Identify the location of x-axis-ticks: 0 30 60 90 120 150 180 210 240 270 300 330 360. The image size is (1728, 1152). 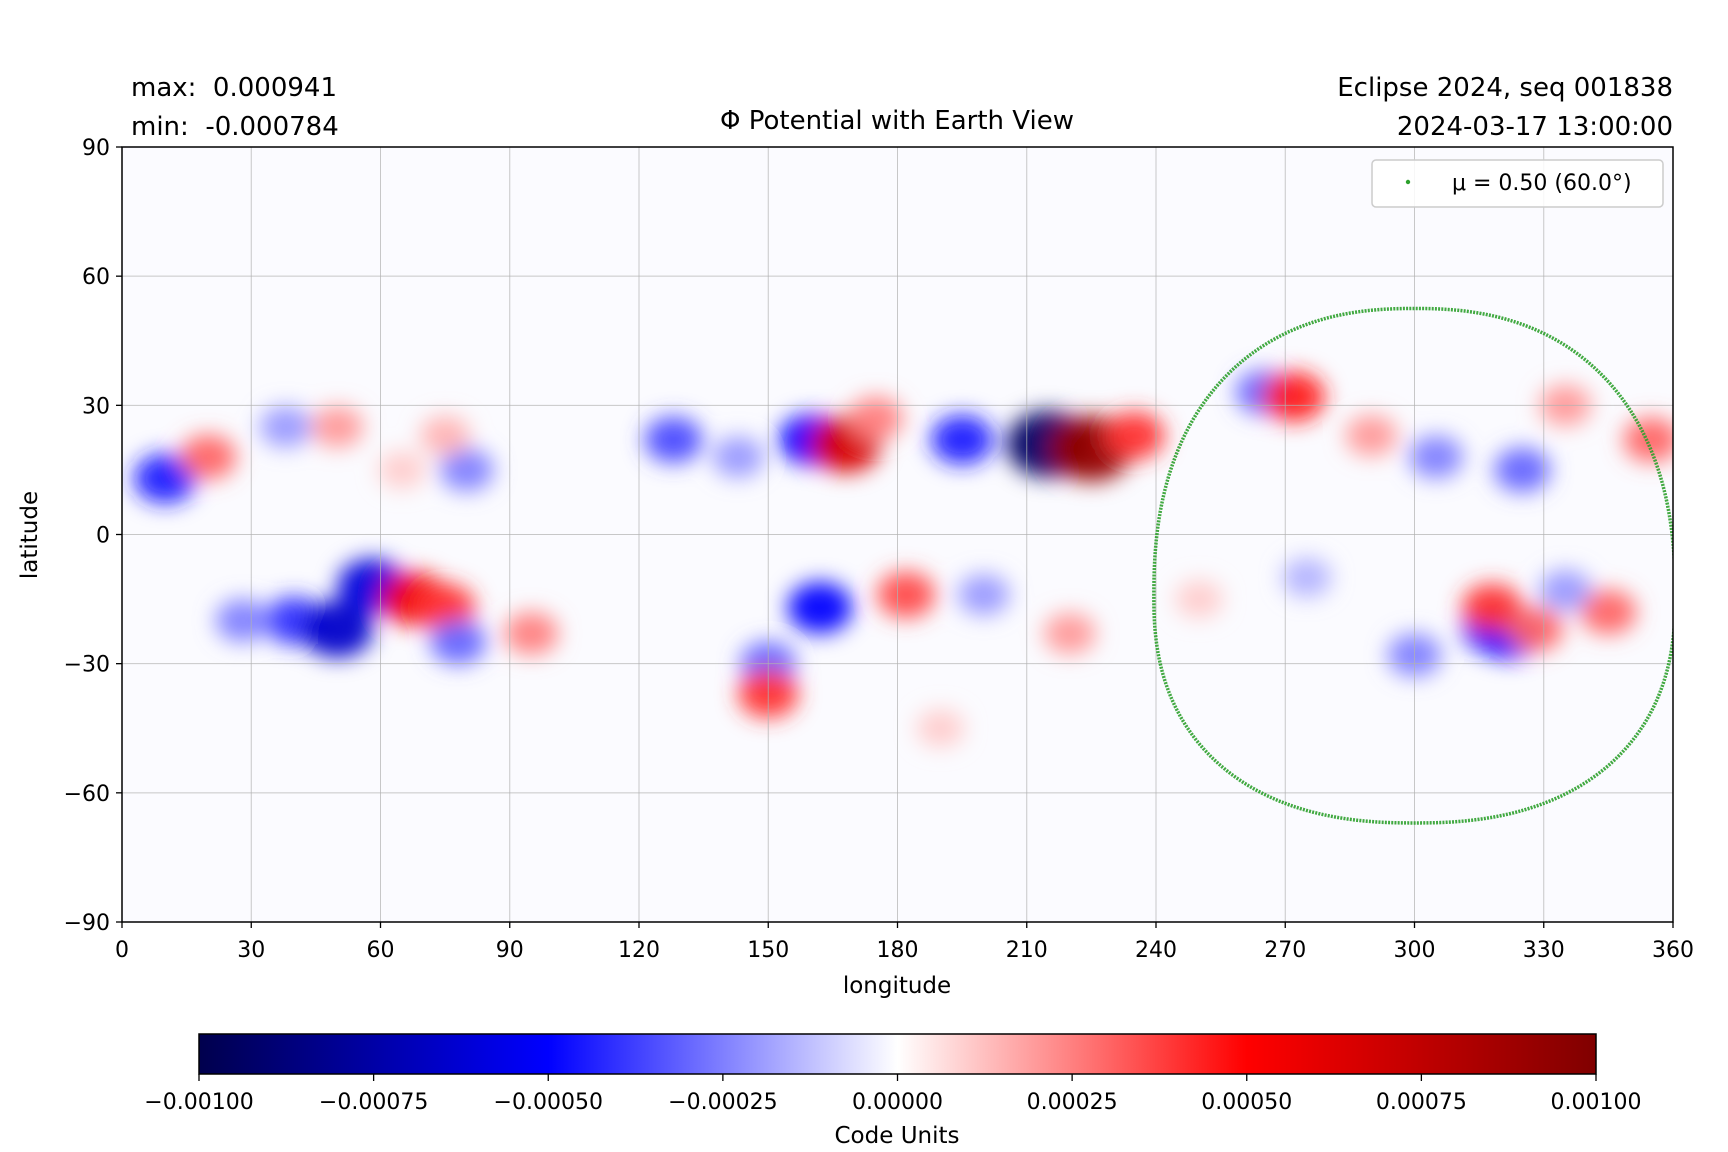
(904, 942).